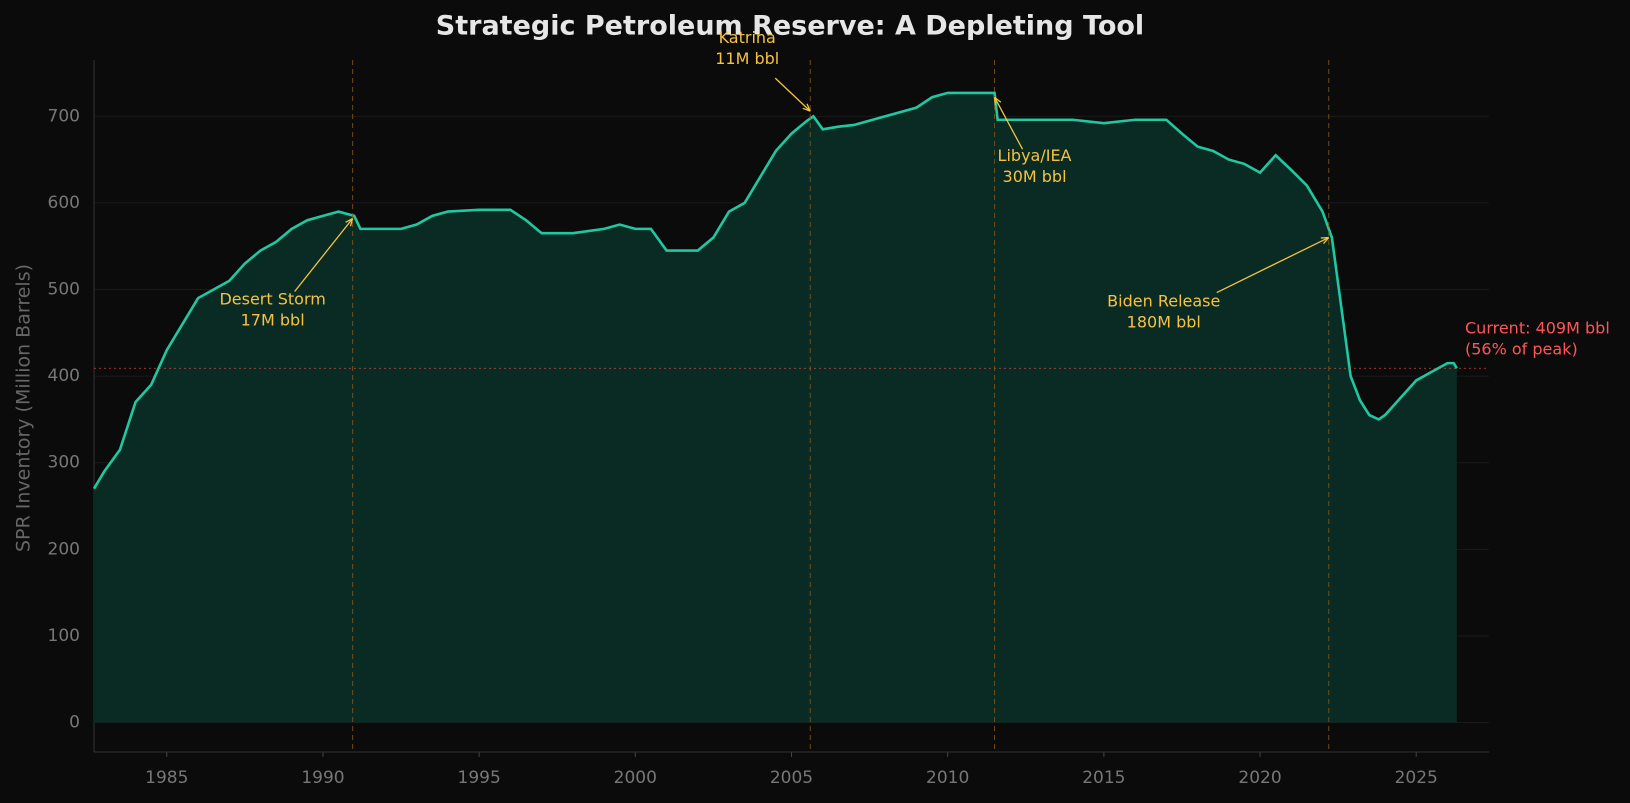  Describe the element at coordinates (479, 778) in the screenshot. I see `x-tick-label: 1995` at that location.